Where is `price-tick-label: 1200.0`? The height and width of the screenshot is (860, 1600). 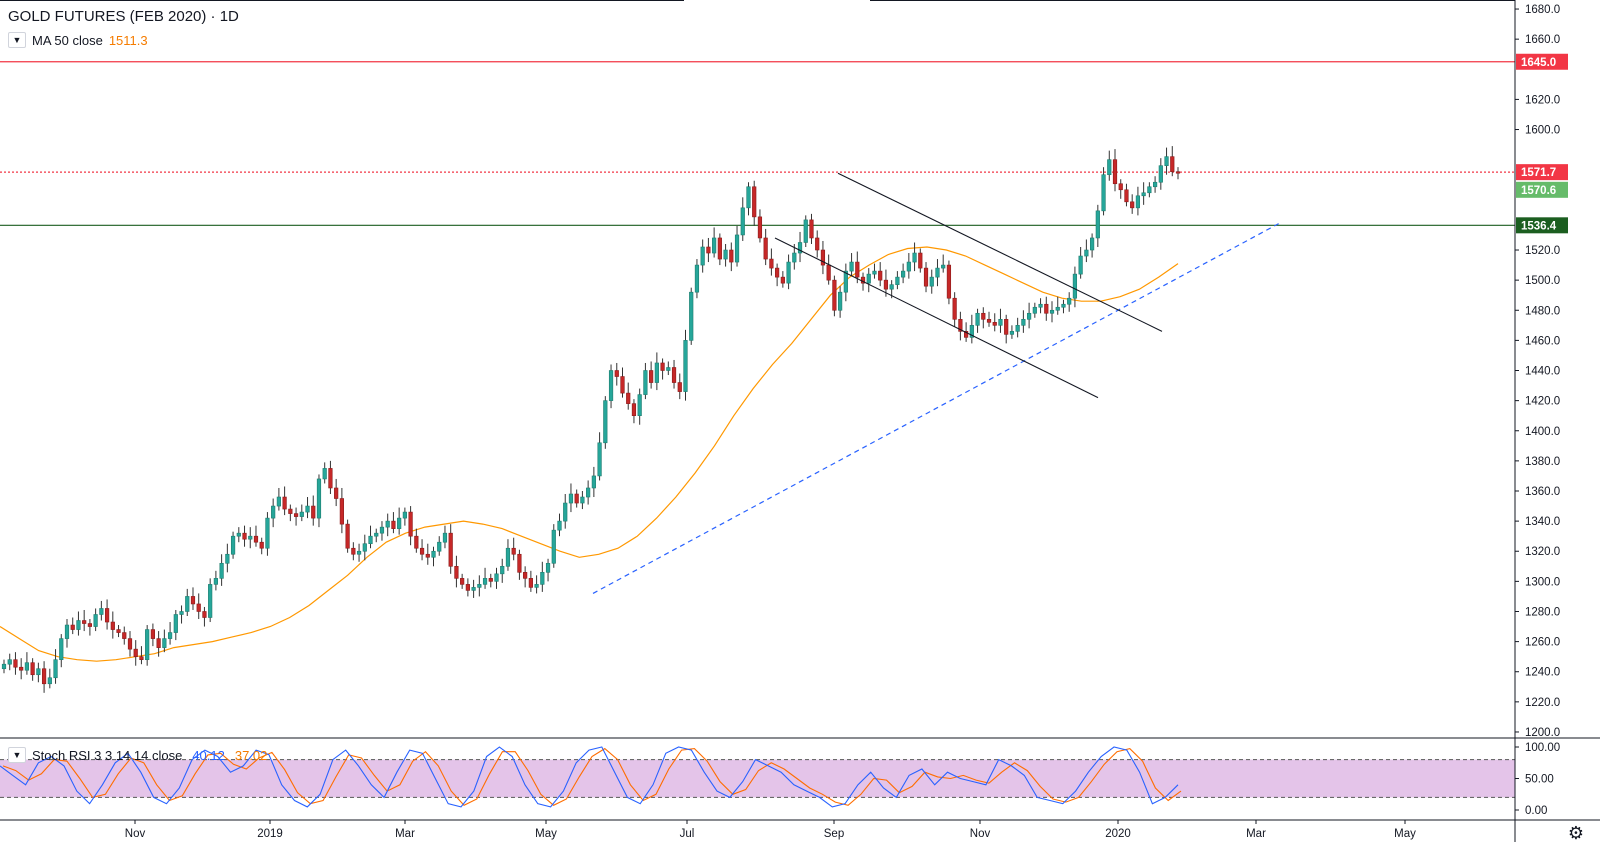 price-tick-label: 1200.0 is located at coordinates (1542, 733).